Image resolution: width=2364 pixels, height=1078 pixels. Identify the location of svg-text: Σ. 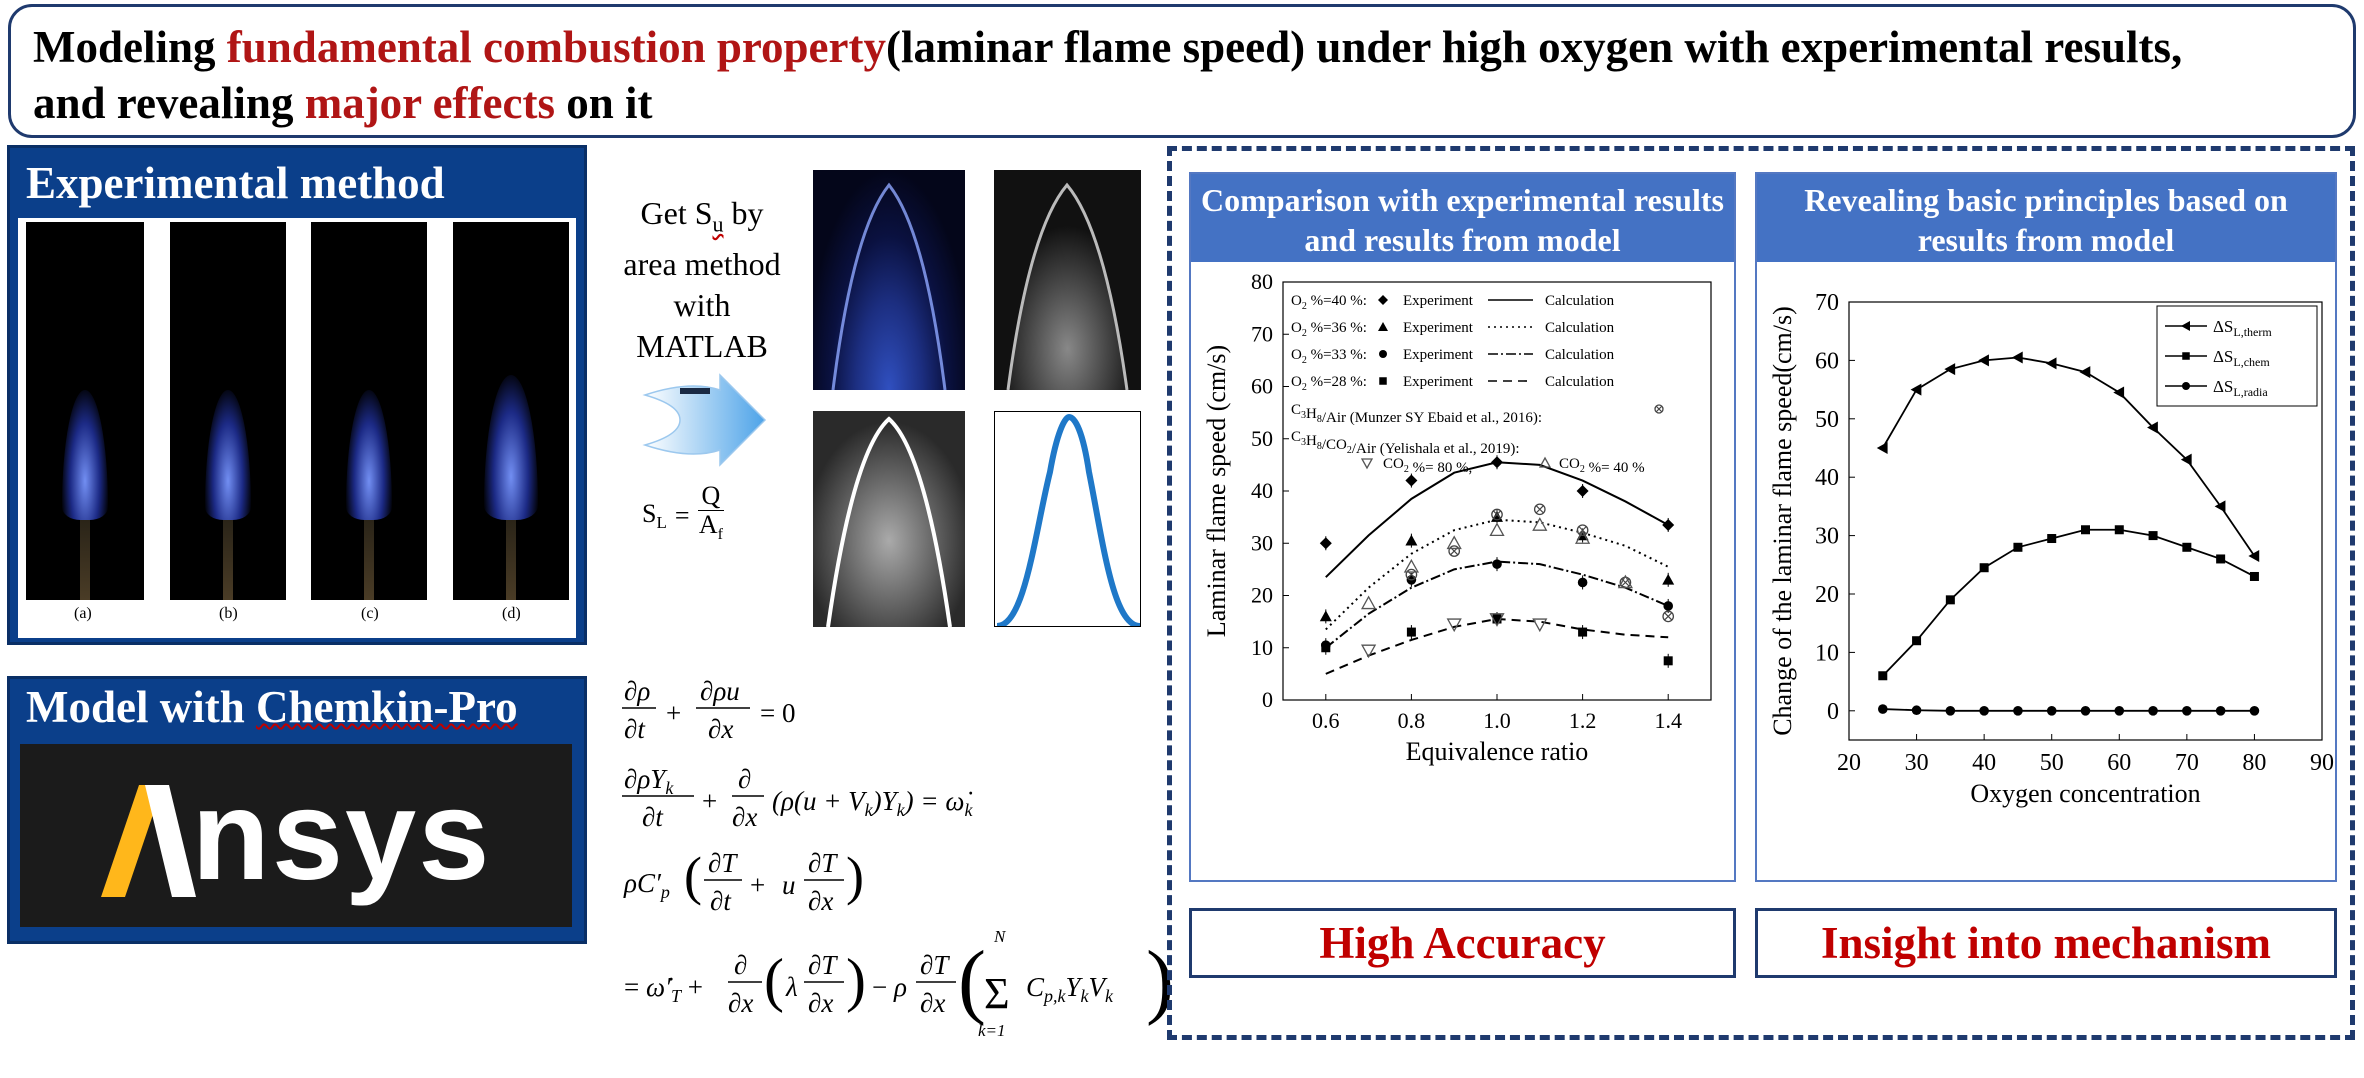
(997, 993).